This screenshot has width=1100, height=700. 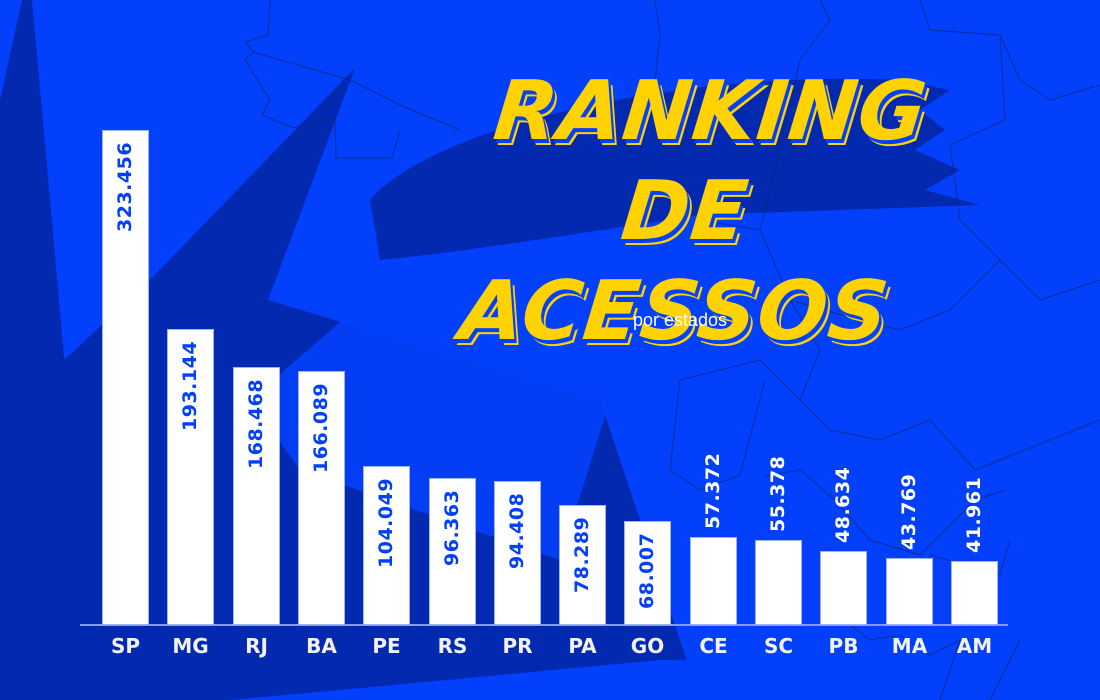 I want to click on value-label-sc: 55.378, so click(x=777, y=493).